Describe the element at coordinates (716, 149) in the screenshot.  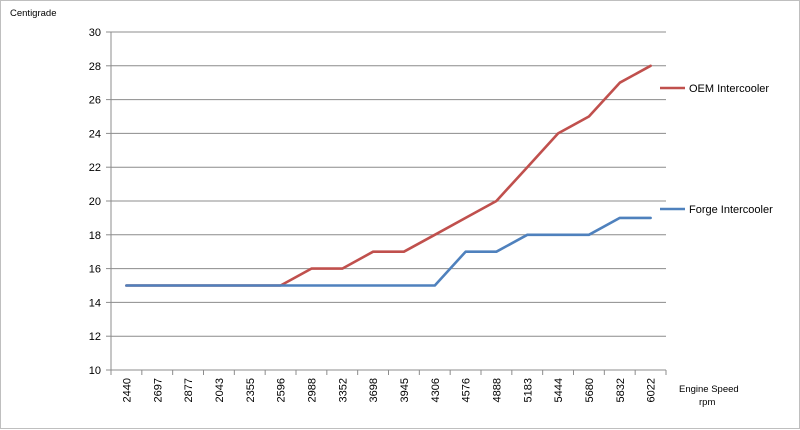
I see `legend: OEM Intercooler Forge Intercooler` at that location.